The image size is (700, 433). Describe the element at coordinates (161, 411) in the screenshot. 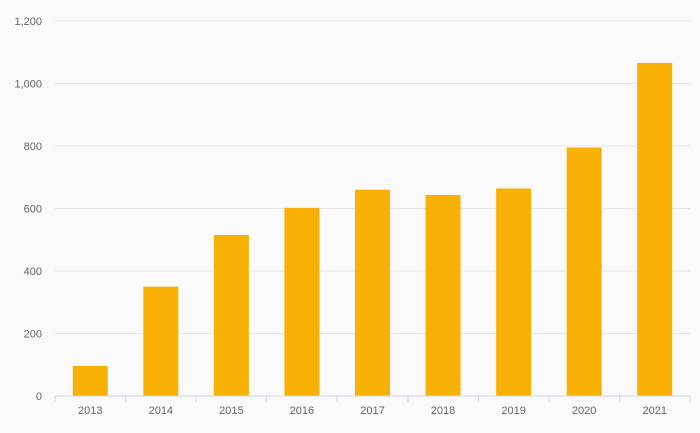

I see `x-axis-label: 2014` at that location.